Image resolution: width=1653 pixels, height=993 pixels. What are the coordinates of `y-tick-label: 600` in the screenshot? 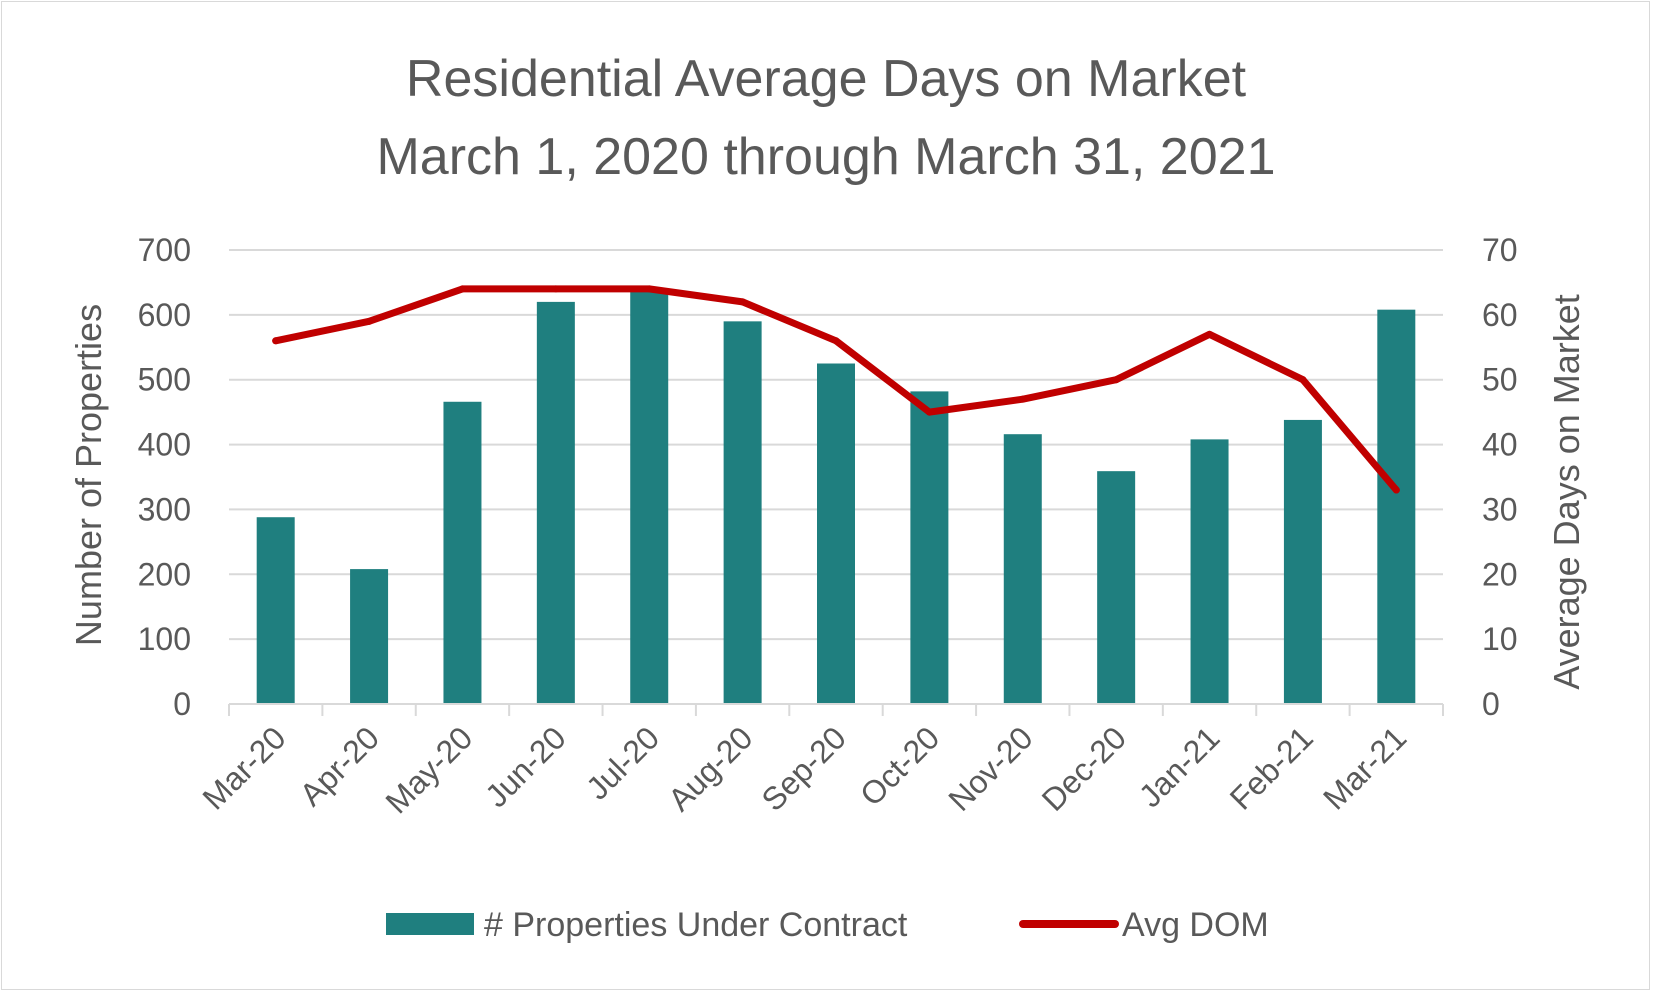 It's located at (164, 315).